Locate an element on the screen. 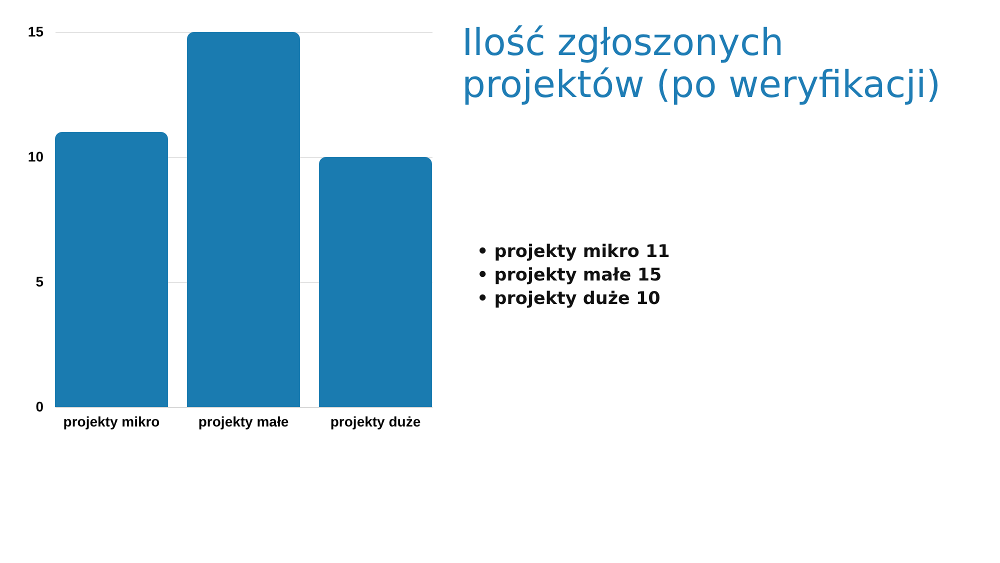  y-tick-label: 15 is located at coordinates (36, 32).